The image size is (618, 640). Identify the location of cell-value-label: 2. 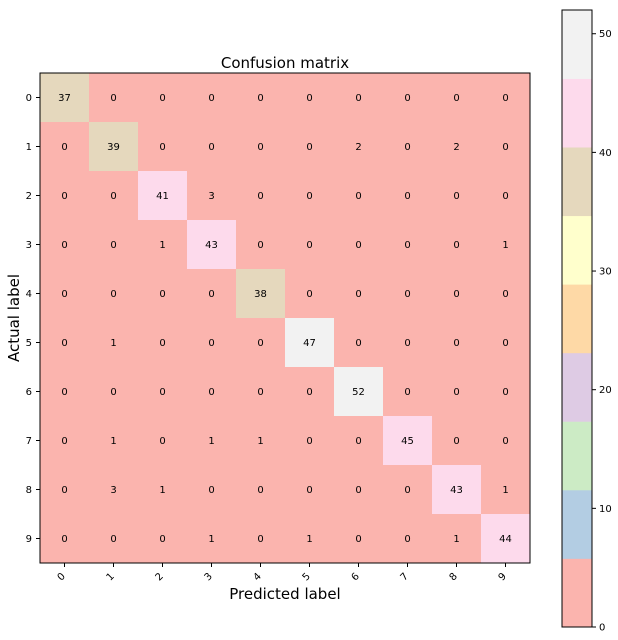
(358, 147).